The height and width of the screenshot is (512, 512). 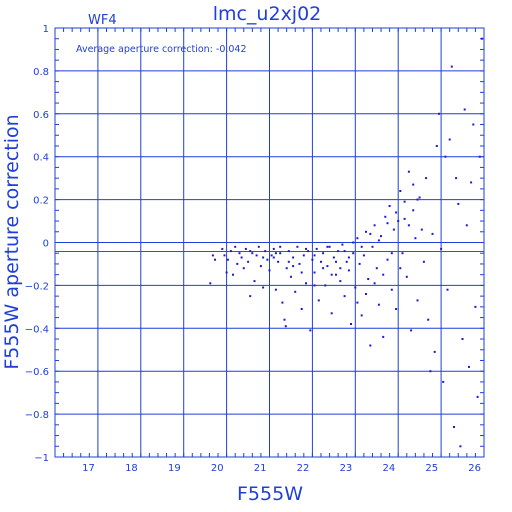 What do you see at coordinates (41, 458) in the screenshot?
I see `y-tick-label: −1` at bounding box center [41, 458].